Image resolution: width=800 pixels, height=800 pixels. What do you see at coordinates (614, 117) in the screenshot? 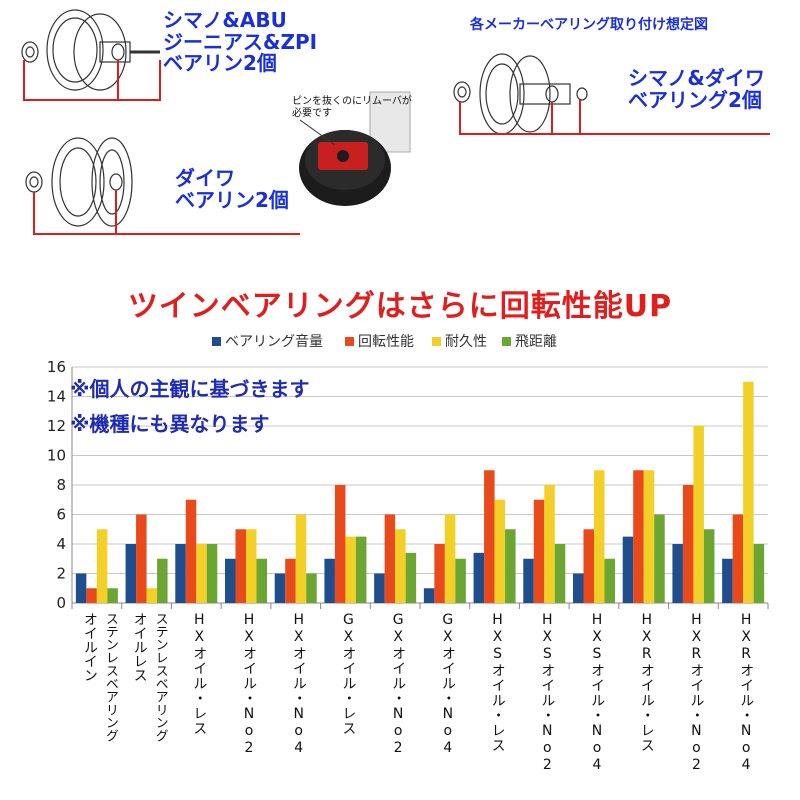
I see `red-line-shimano-daiwa` at bounding box center [614, 117].